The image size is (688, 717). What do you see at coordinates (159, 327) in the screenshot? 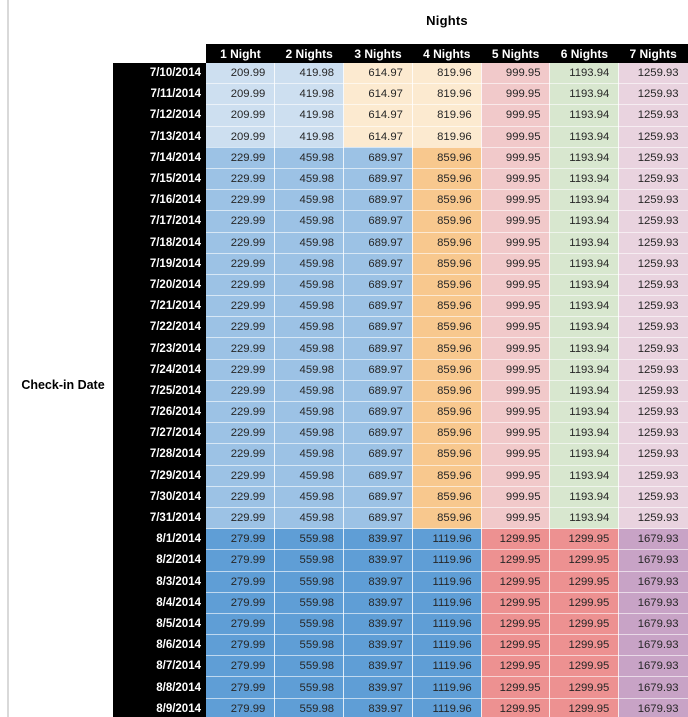
I see `row-header-date: 7/22/2014` at bounding box center [159, 327].